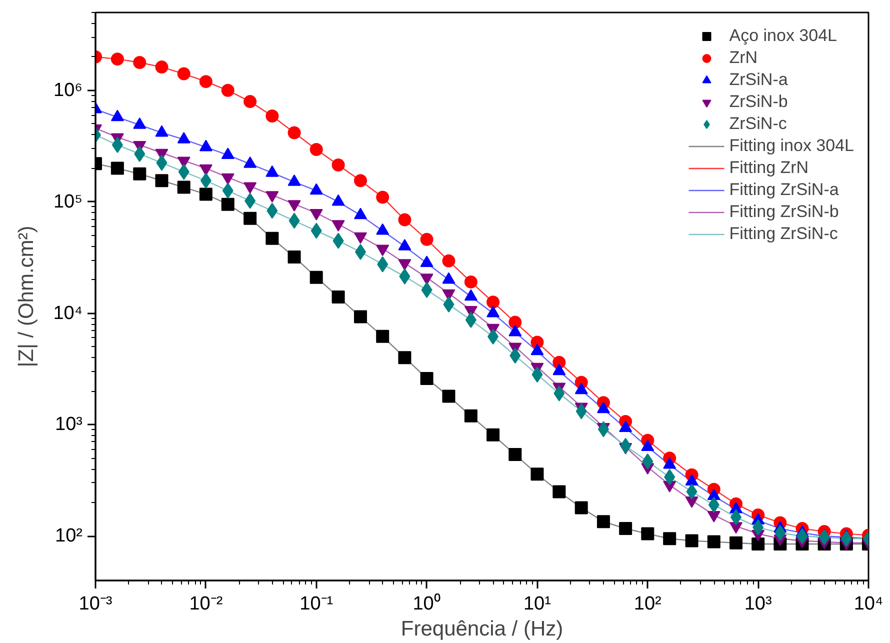  Describe the element at coordinates (784, 190) in the screenshot. I see `legend-label: Fitting ZrSiN-a` at that location.